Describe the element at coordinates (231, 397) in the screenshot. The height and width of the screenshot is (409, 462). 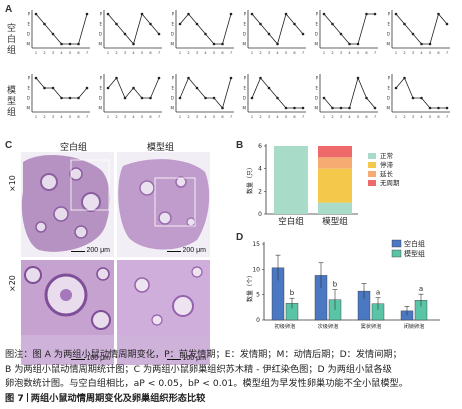
I see `figure-title: 图 7 两组小鼠动情周期变化及卵巢组织形态比较` at that location.